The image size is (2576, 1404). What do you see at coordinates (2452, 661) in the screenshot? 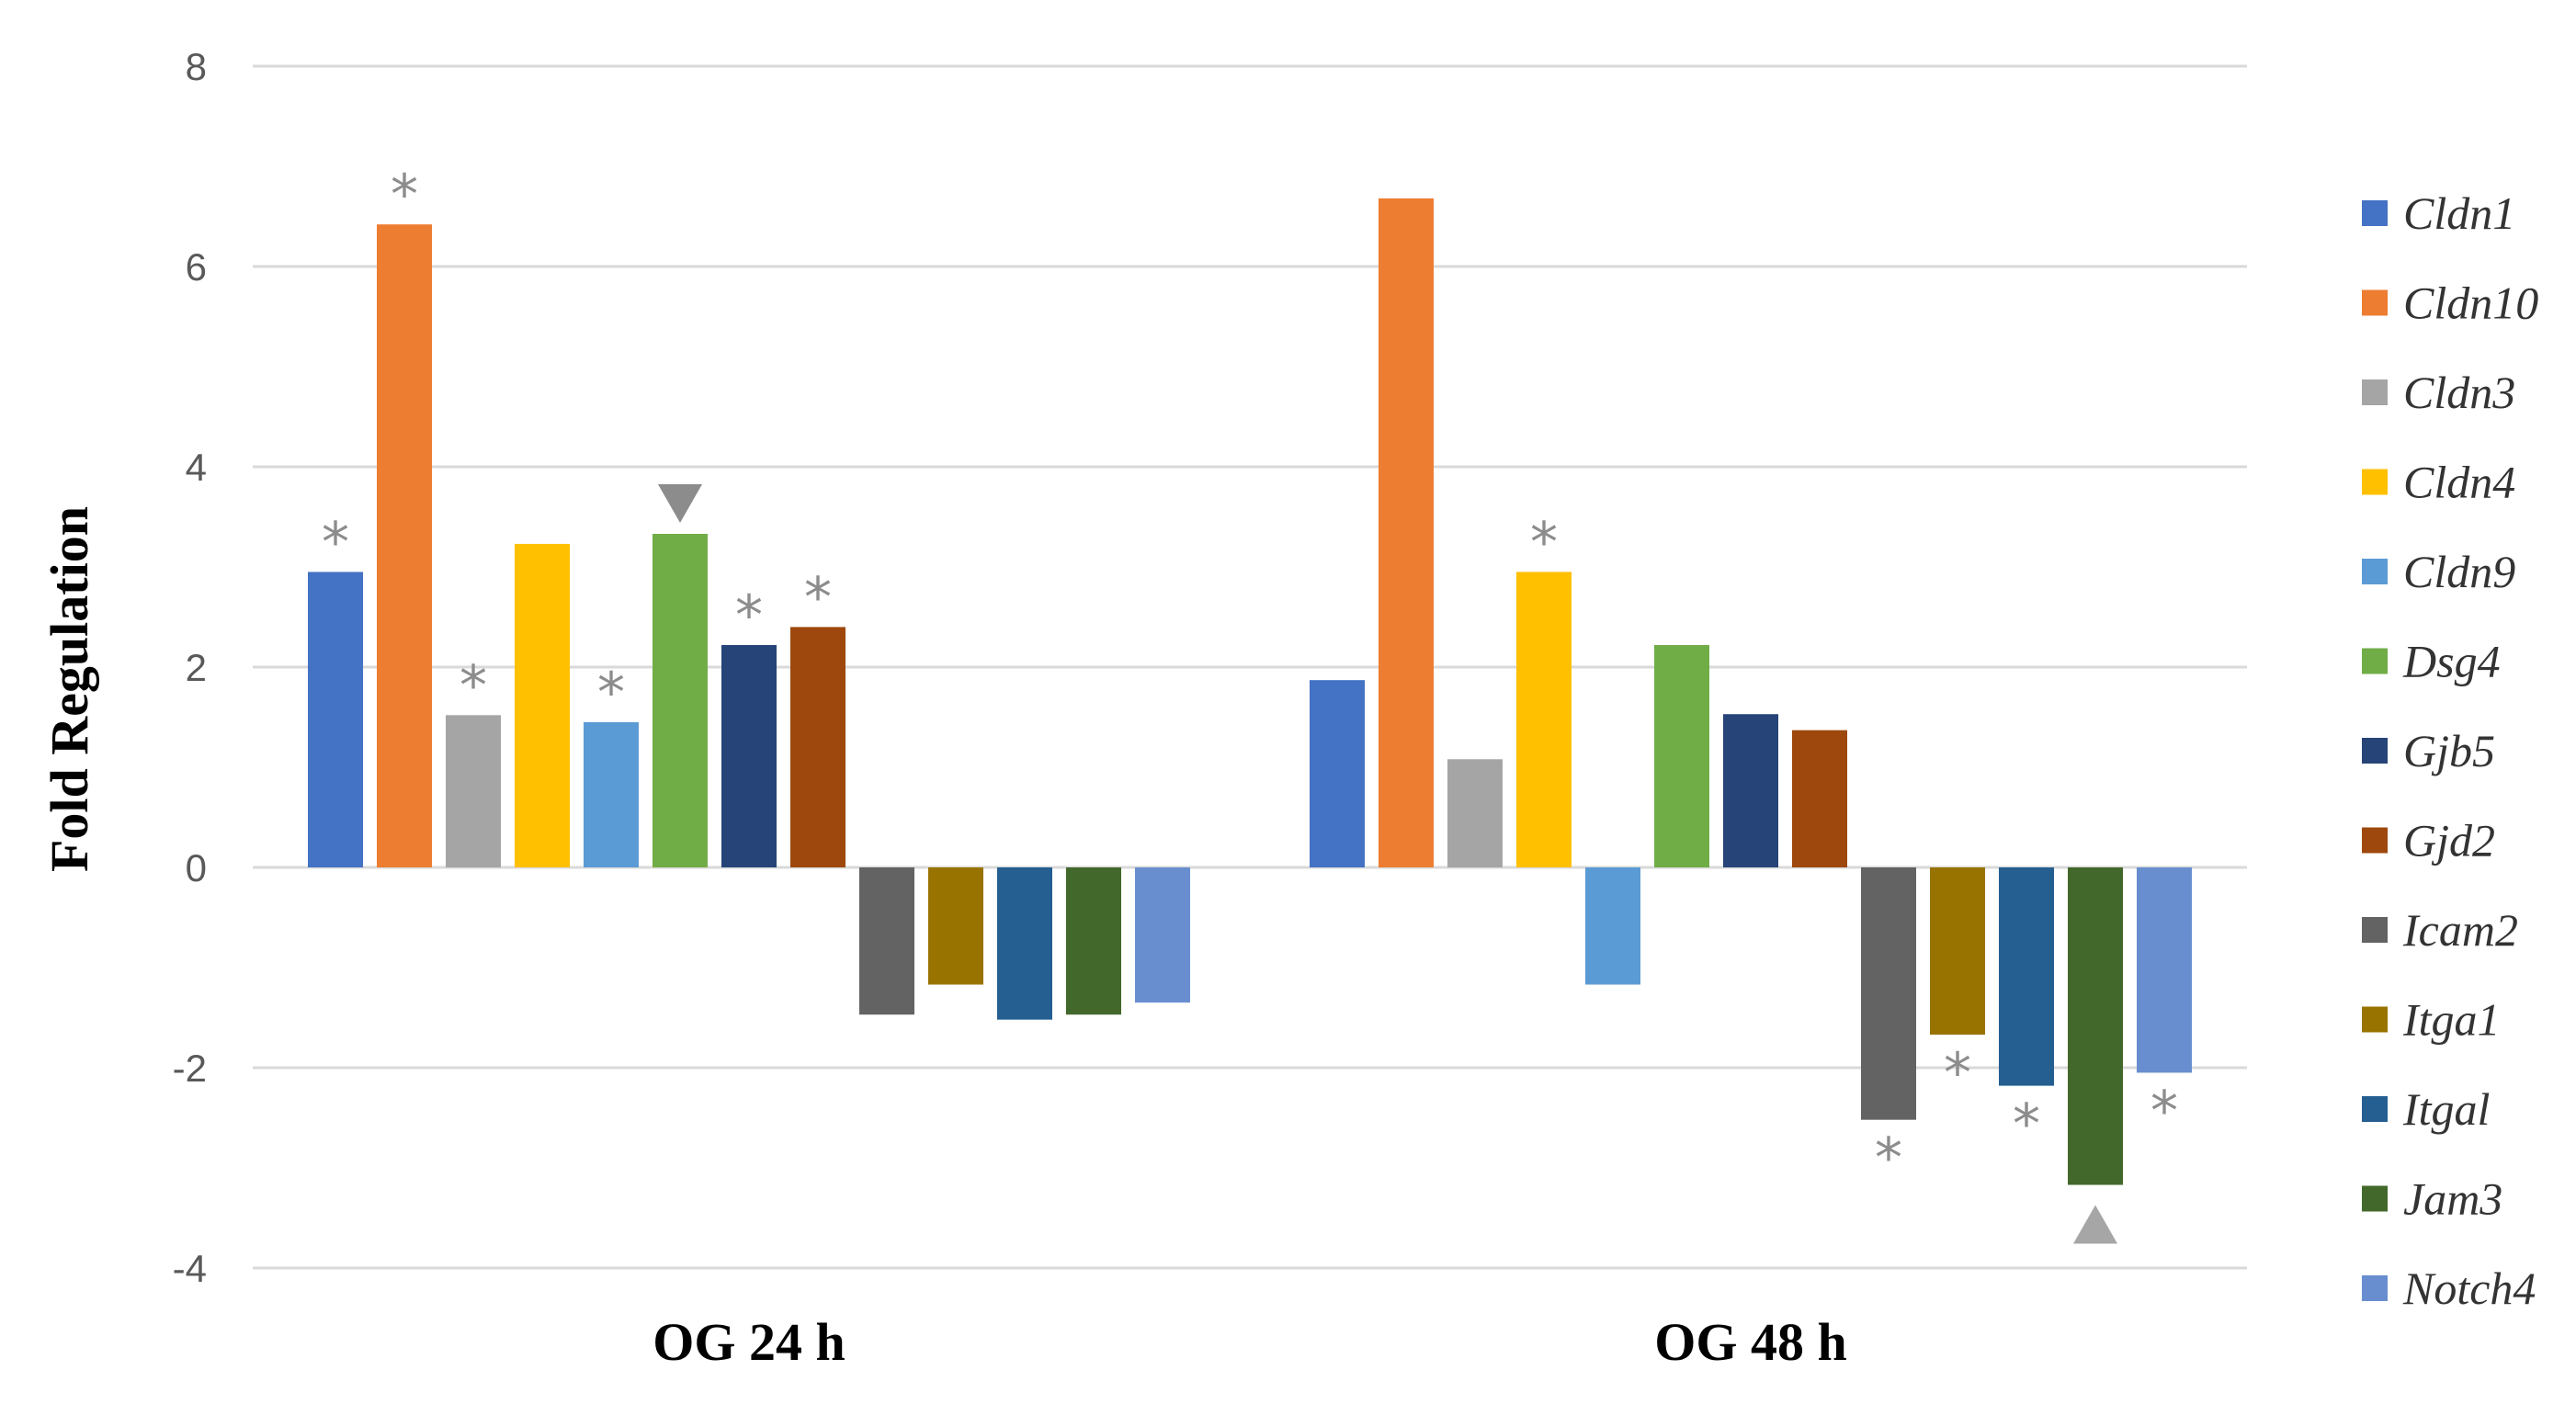
I see `legend-label-dsg4: Dsg4` at bounding box center [2452, 661].